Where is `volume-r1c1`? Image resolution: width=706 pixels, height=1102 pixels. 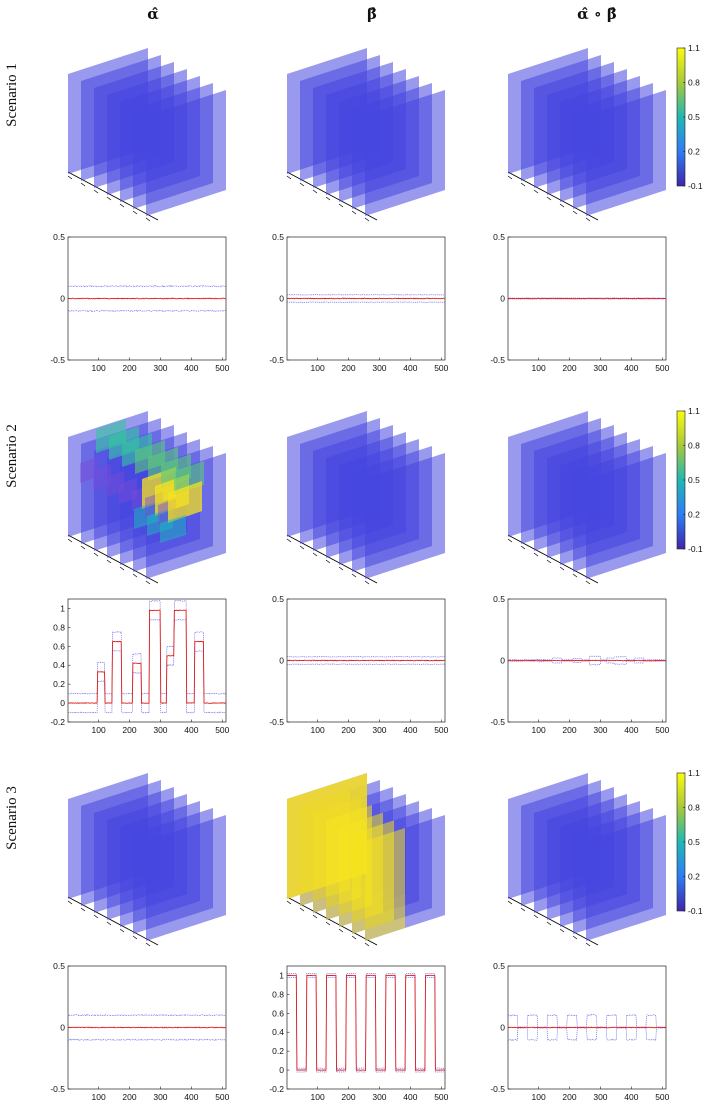
volume-r1c1 is located at coordinates (146, 135).